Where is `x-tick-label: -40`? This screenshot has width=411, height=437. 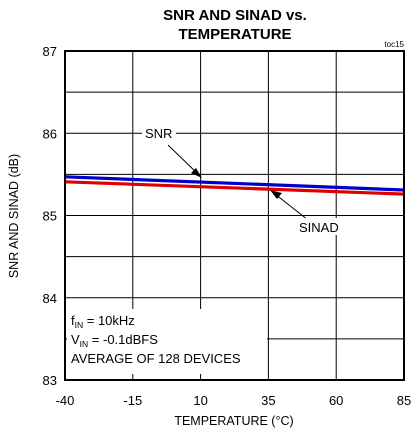
x-tick-label: -40 is located at coordinates (65, 400).